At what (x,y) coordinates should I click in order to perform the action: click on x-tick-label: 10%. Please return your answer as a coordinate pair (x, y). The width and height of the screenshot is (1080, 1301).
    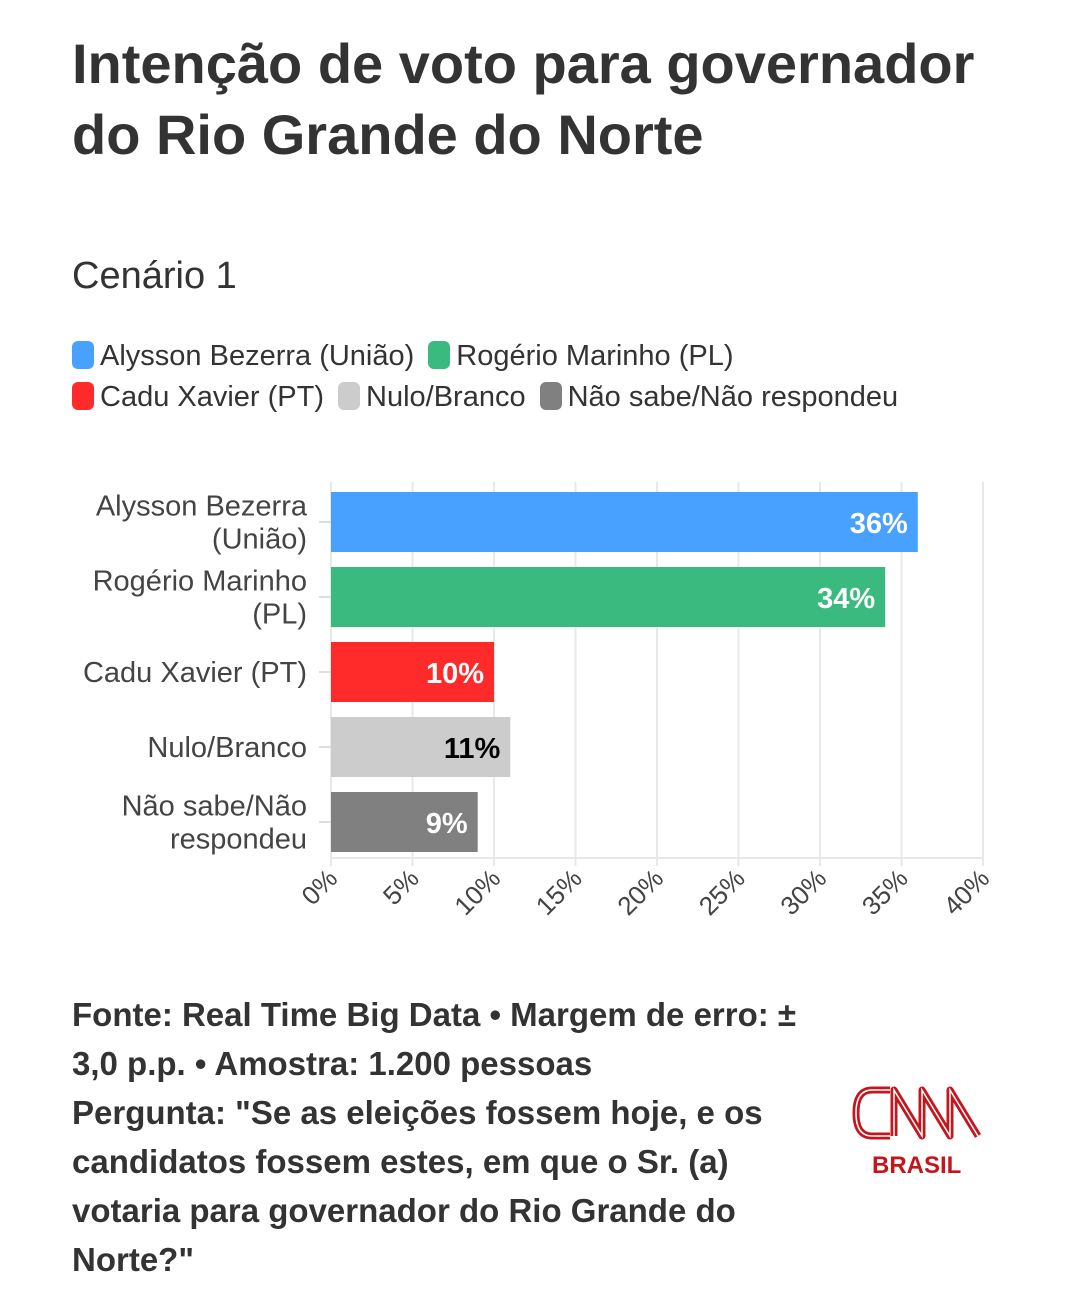
    Looking at the image, I should click on (477, 892).